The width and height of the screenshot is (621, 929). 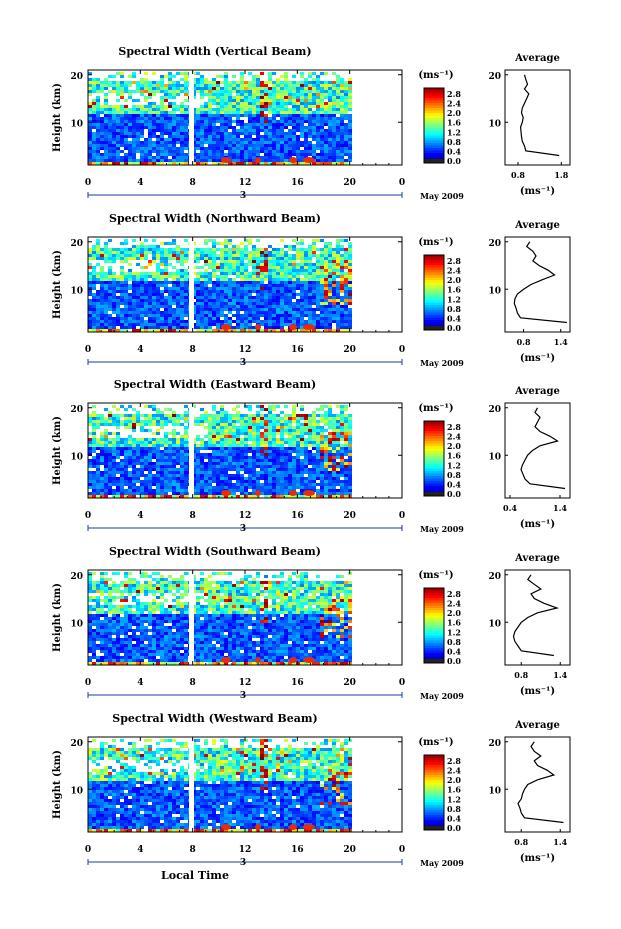 What do you see at coordinates (215, 218) in the screenshot?
I see `panel-title: Spectral Width (Northward Beam)` at bounding box center [215, 218].